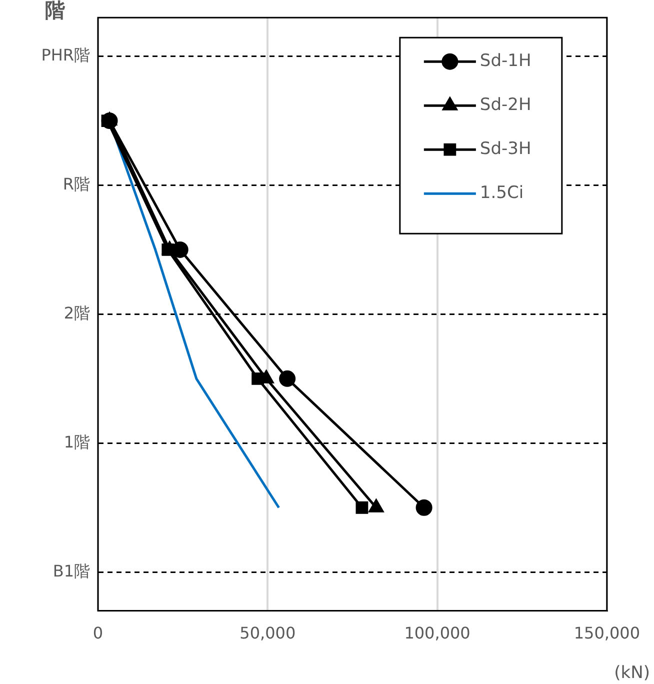 The image size is (654, 684). I want to click on y-tick-label: 2階, so click(77, 312).